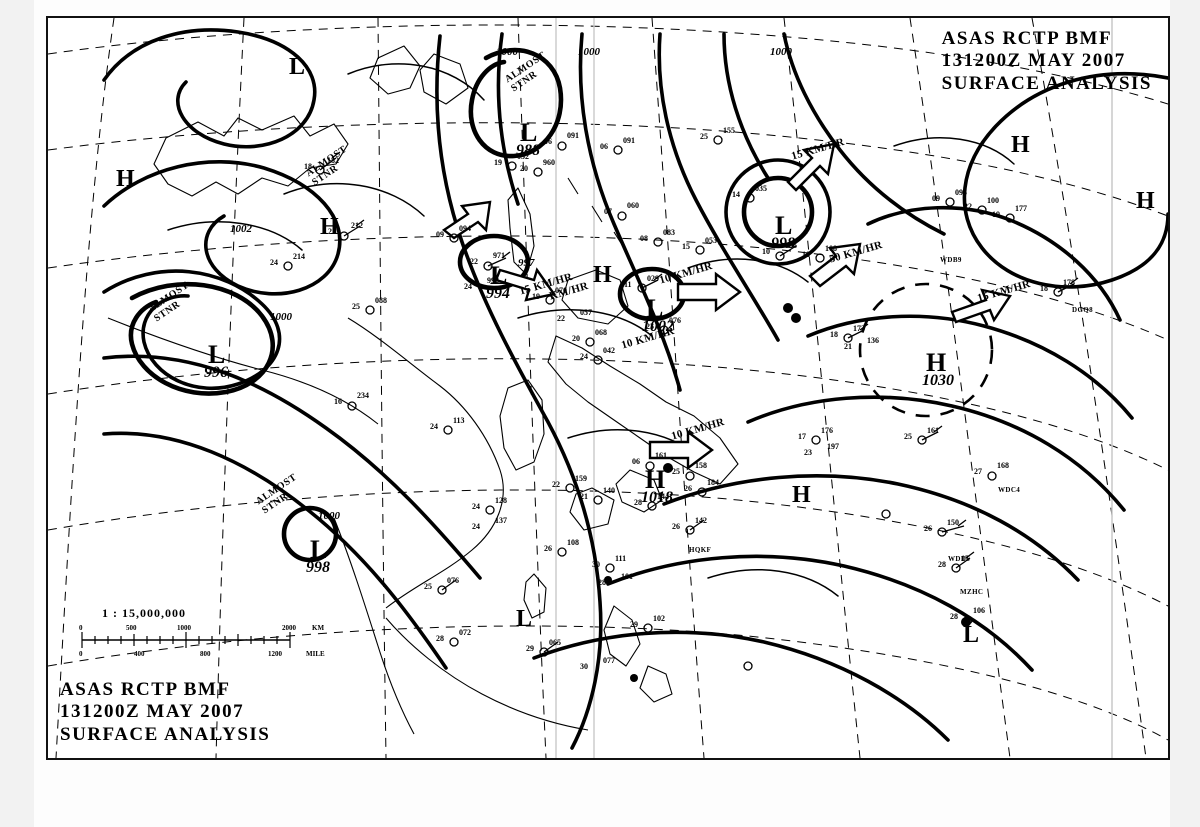  I want to click on footer-line-3: SURFACE ANALYSIS, so click(165, 734).